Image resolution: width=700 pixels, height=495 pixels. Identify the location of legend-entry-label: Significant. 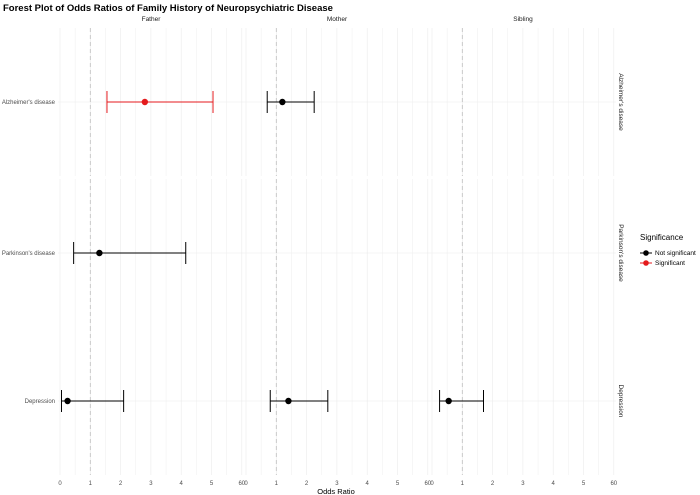
(670, 263).